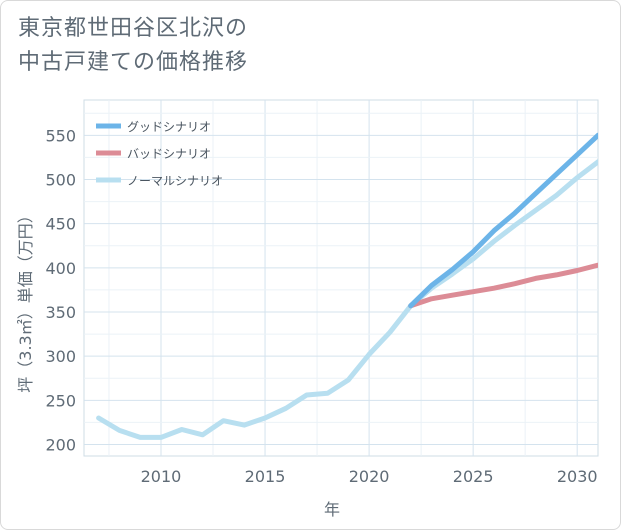 The width and height of the screenshot is (621, 530). What do you see at coordinates (133, 46) in the screenshot?
I see `chart-title: 東京都世田谷区北沢の 中古戸建ての価格推移` at bounding box center [133, 46].